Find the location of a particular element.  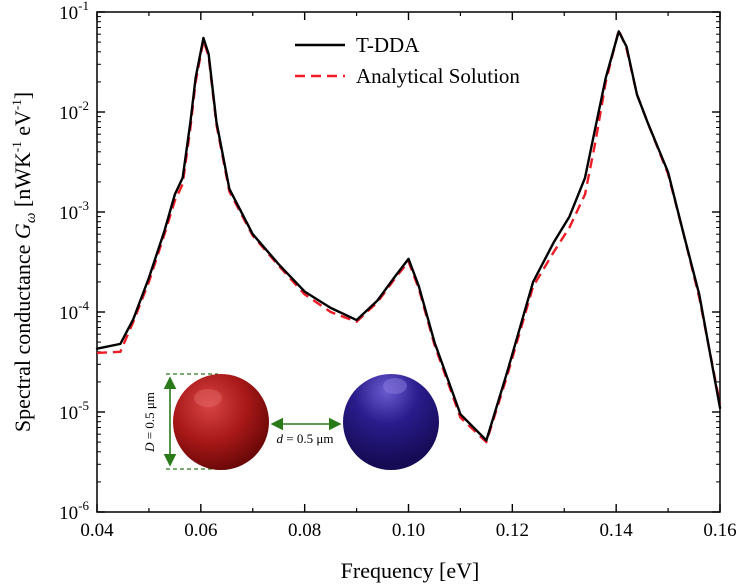

right-sphere-highlight is located at coordinates (395, 386).